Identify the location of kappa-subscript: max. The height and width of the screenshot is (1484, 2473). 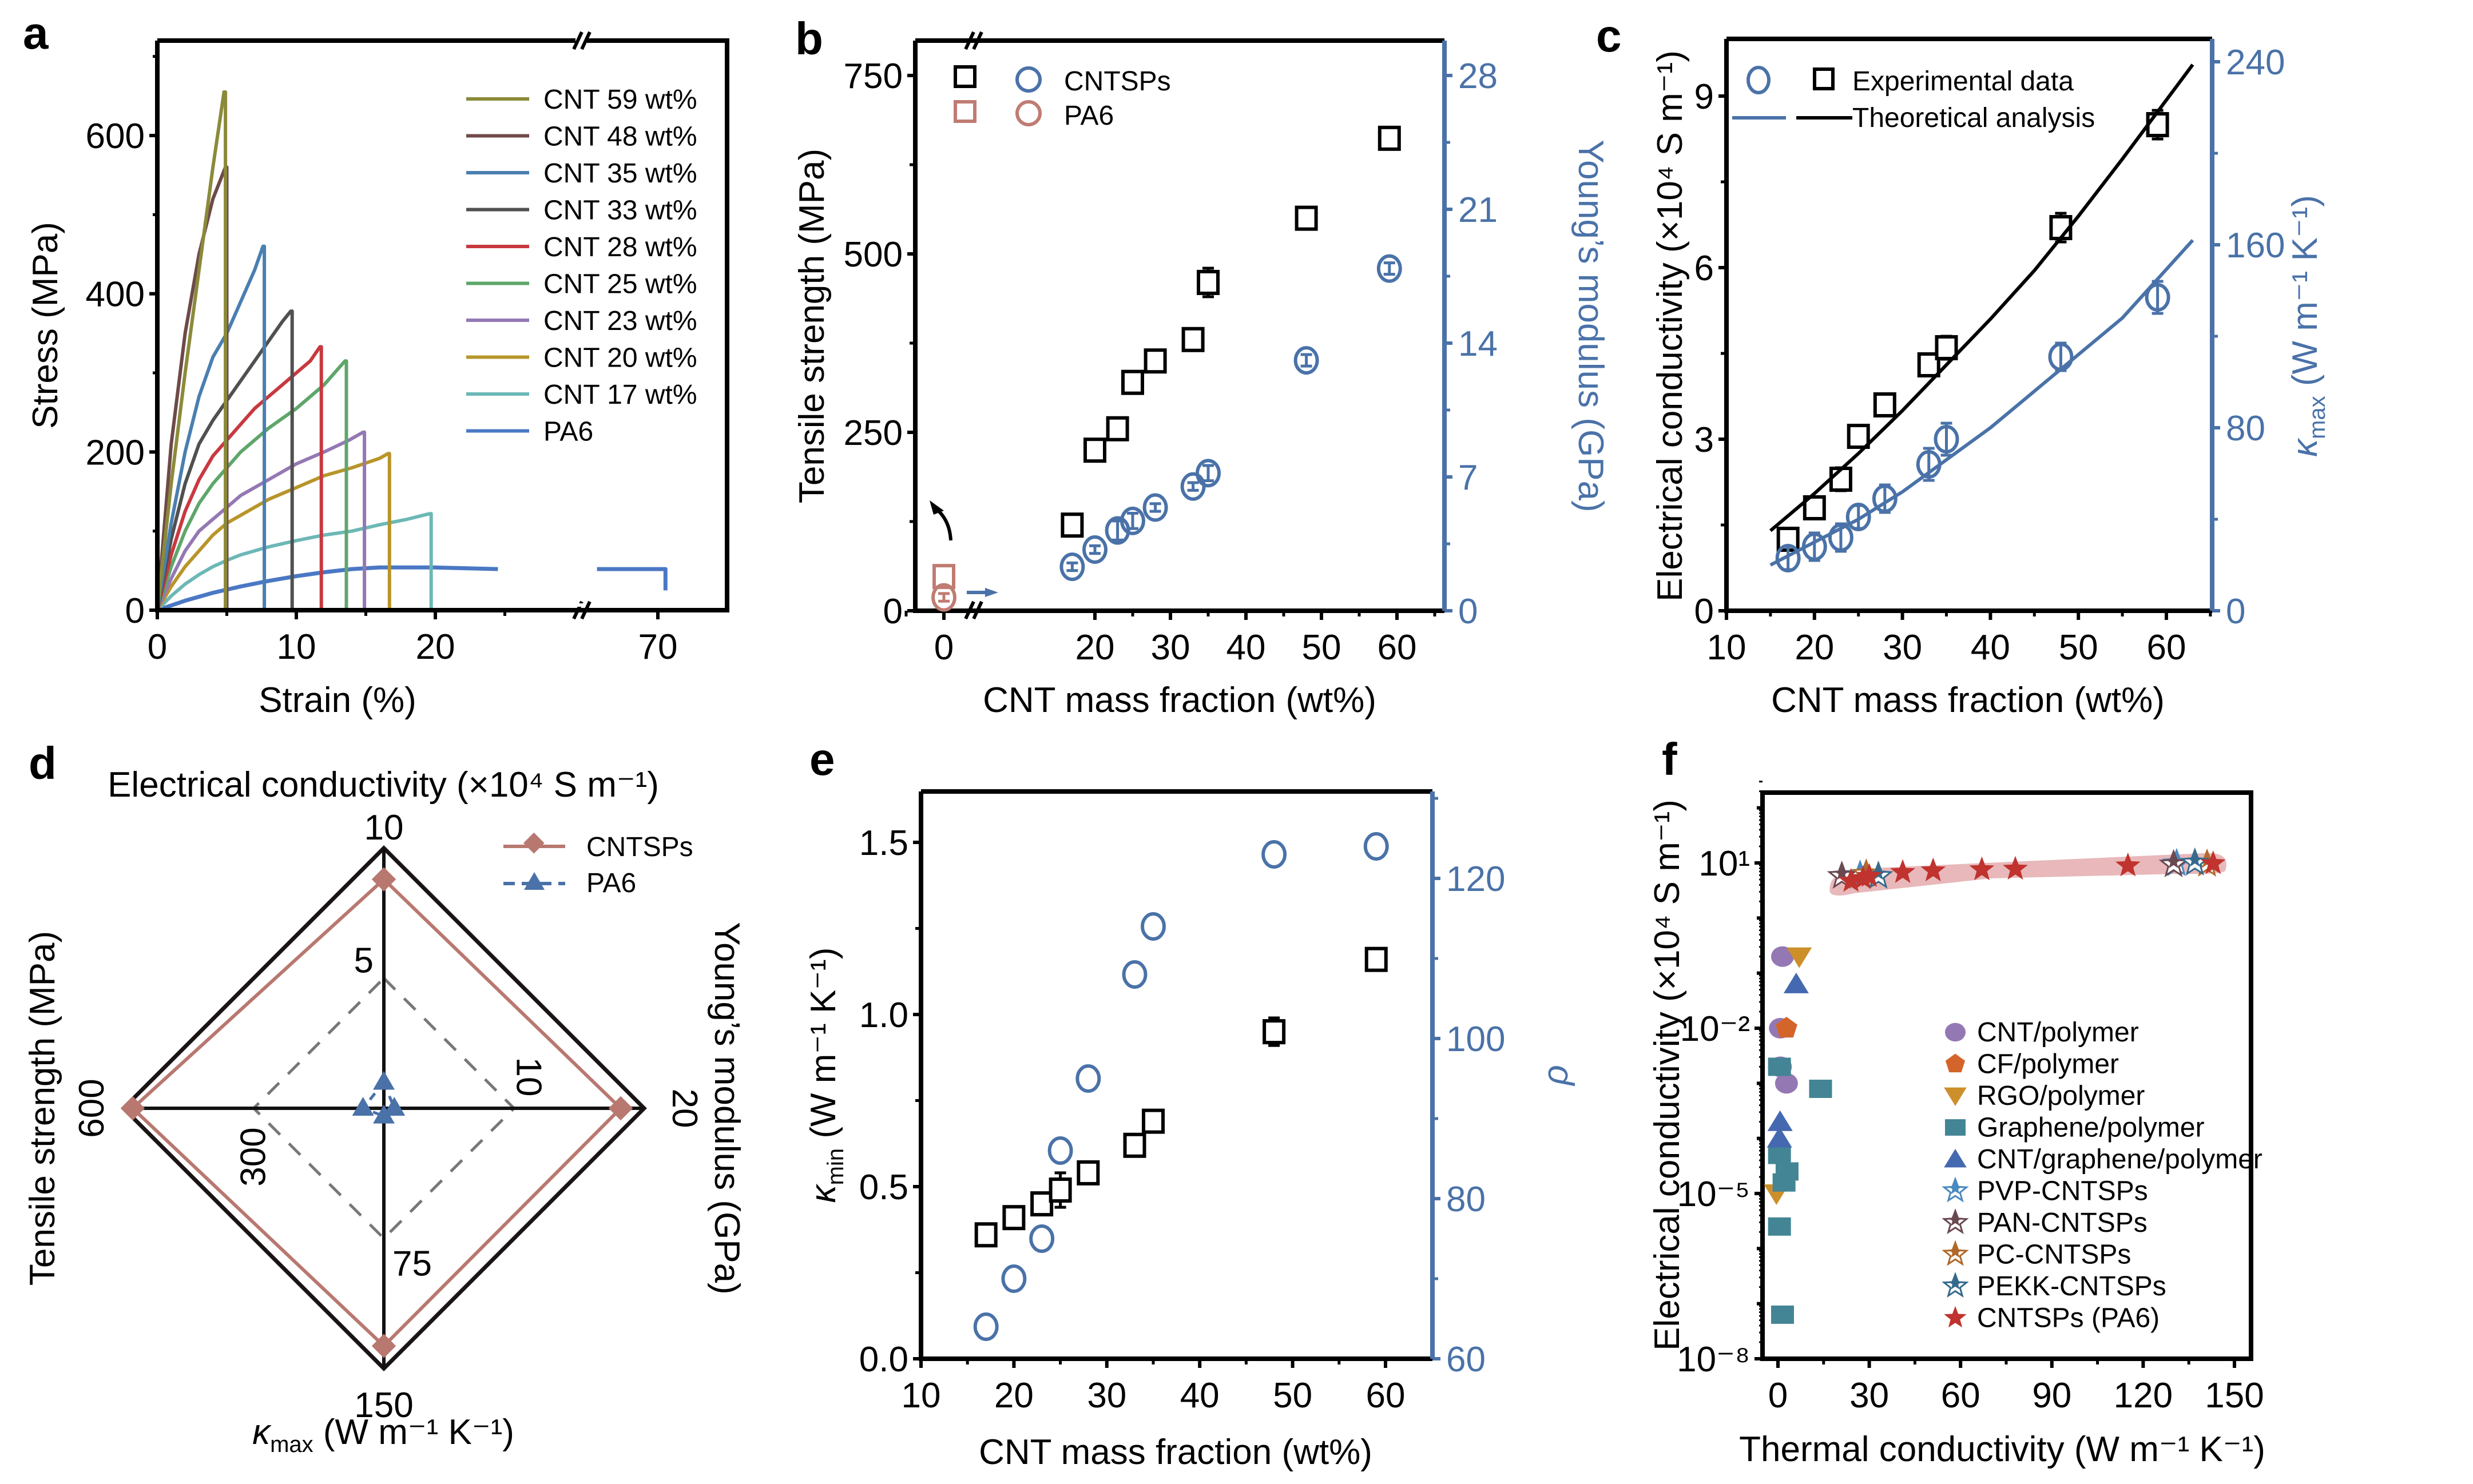
(2317, 417).